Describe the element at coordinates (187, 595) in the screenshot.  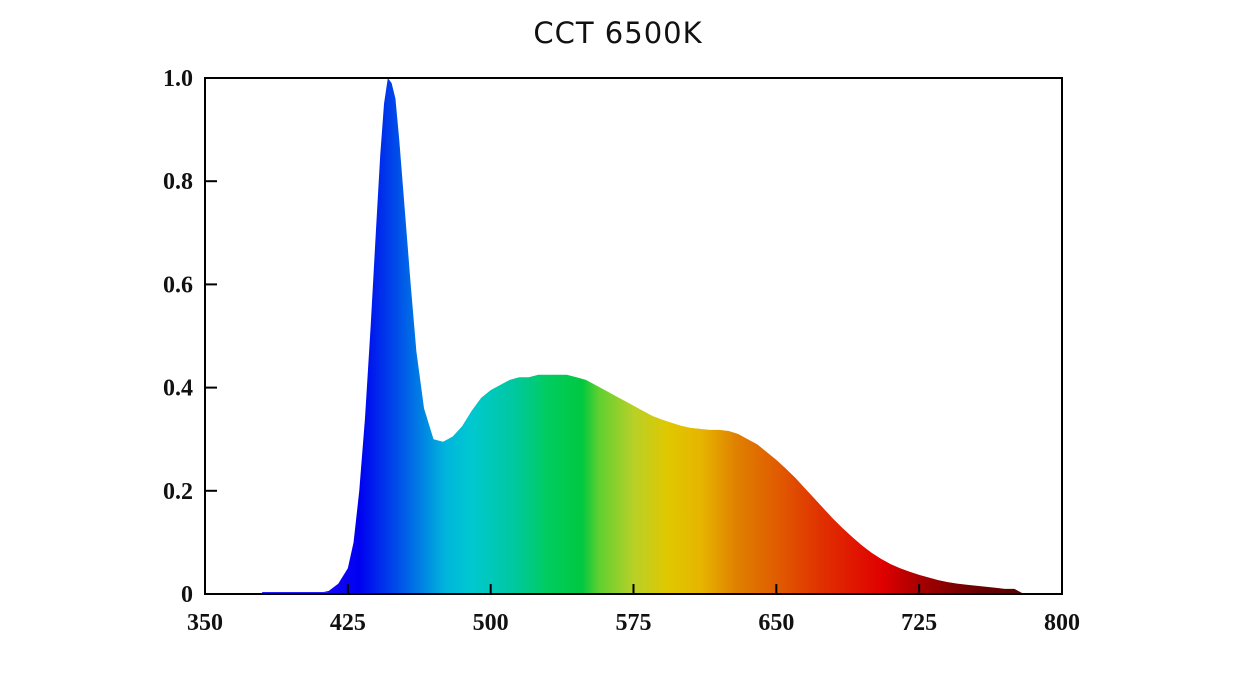
I see `y-tick-label: 0` at that location.